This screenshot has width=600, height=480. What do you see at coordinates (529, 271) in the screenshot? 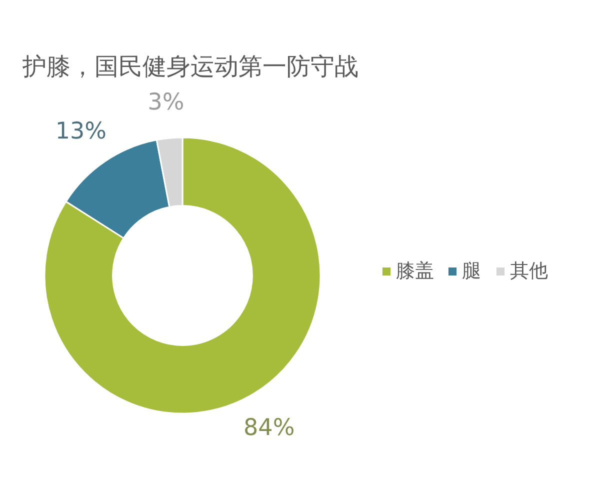
I see `legend-label: 其他` at bounding box center [529, 271].